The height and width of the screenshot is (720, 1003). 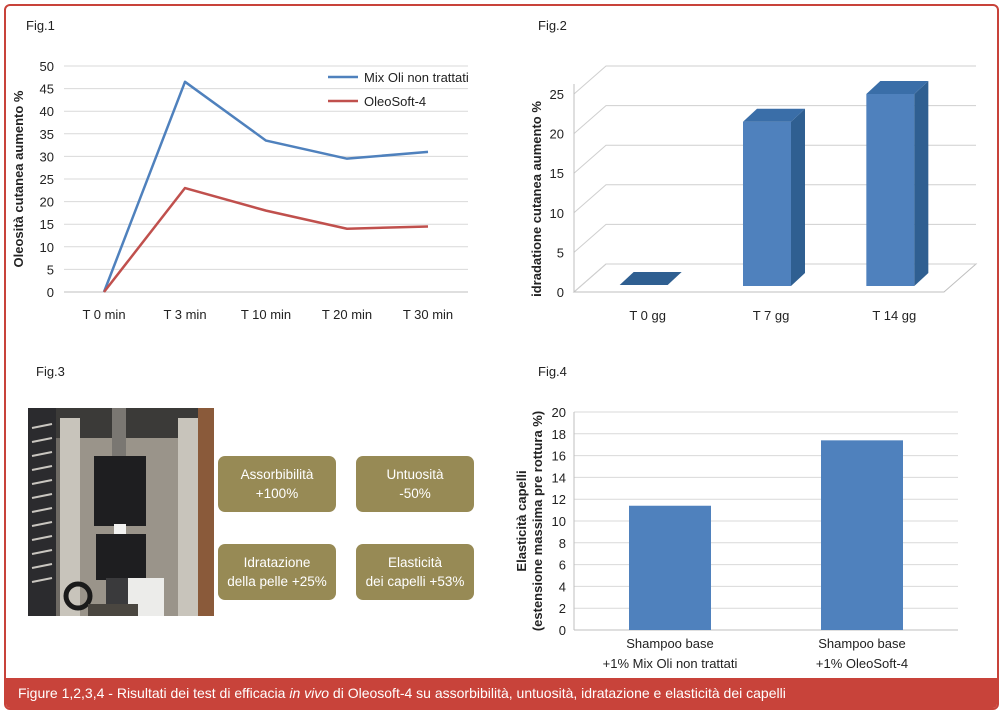 What do you see at coordinates (47, 66) in the screenshot?
I see `fig1-ytick-label: 50` at bounding box center [47, 66].